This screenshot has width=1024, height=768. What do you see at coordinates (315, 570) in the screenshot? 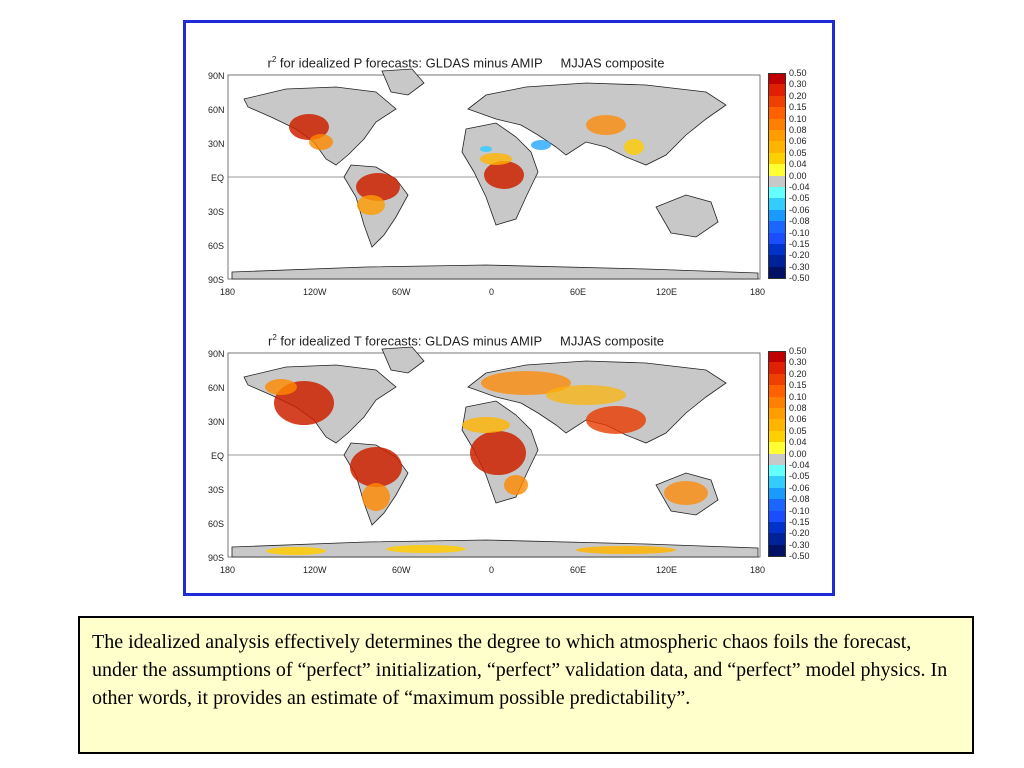
I see `svg-text: 120W` at bounding box center [315, 570].